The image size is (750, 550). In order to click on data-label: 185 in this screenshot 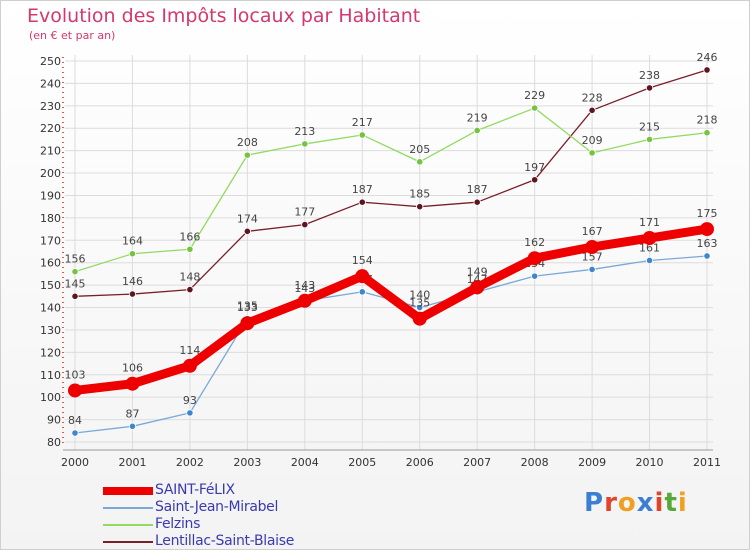, I will do `click(419, 194)`.